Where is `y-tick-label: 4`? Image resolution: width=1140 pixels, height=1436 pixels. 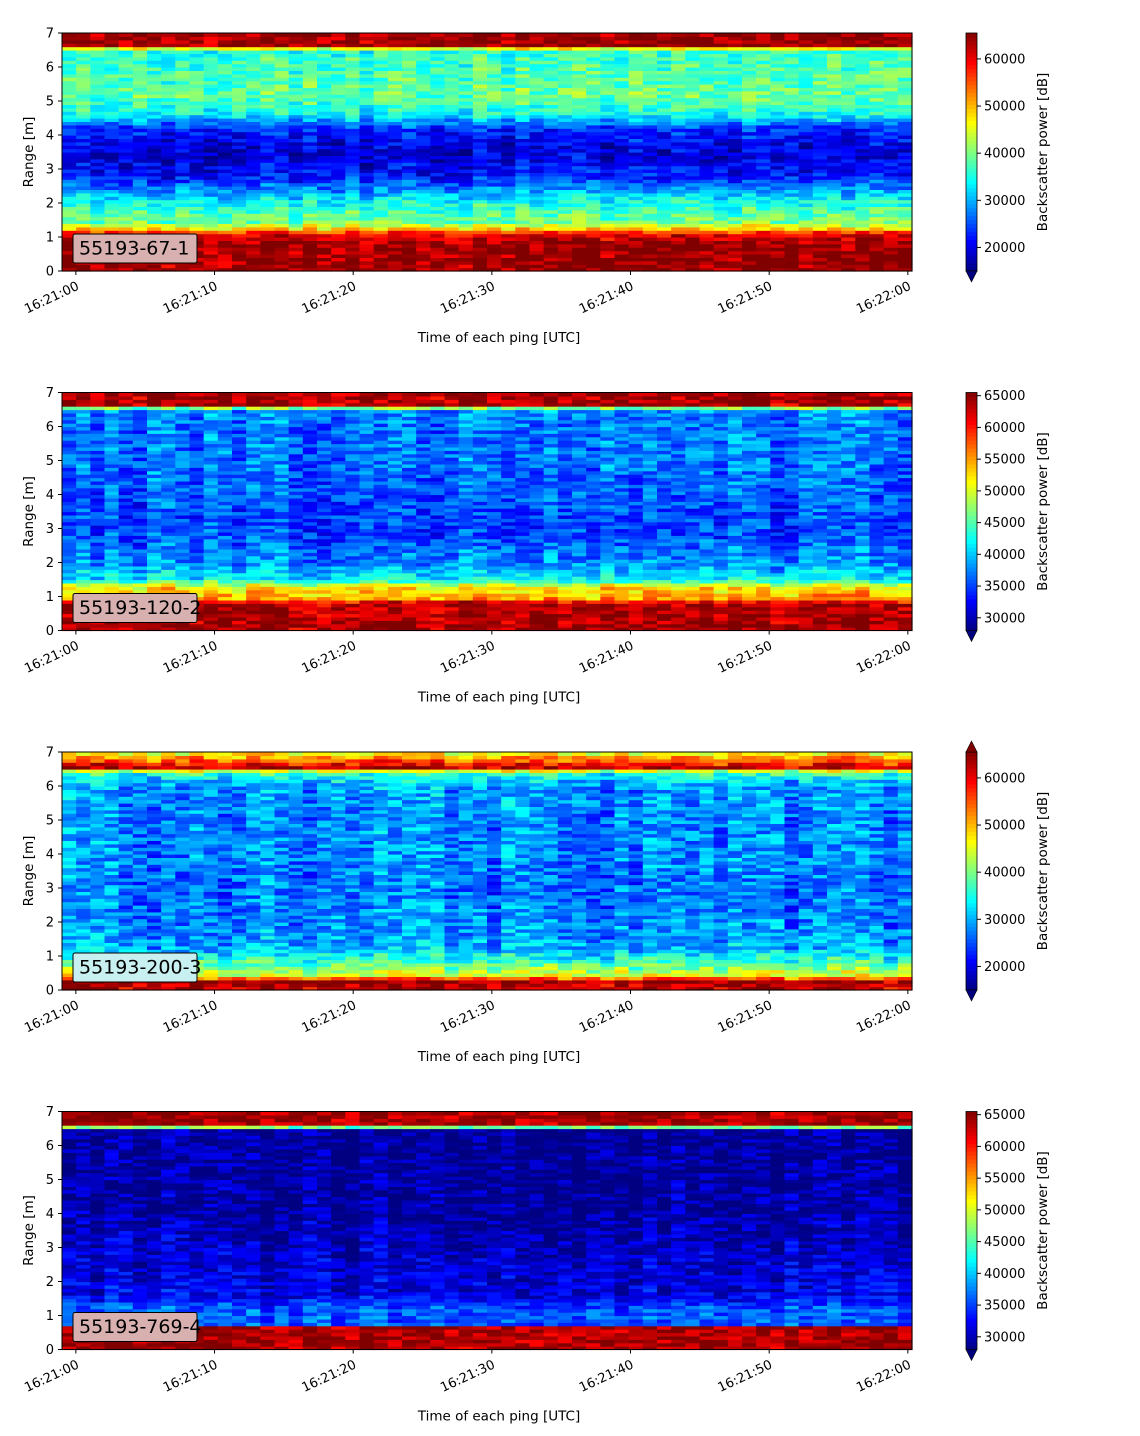 y-tick-label: 4 is located at coordinates (50, 136).